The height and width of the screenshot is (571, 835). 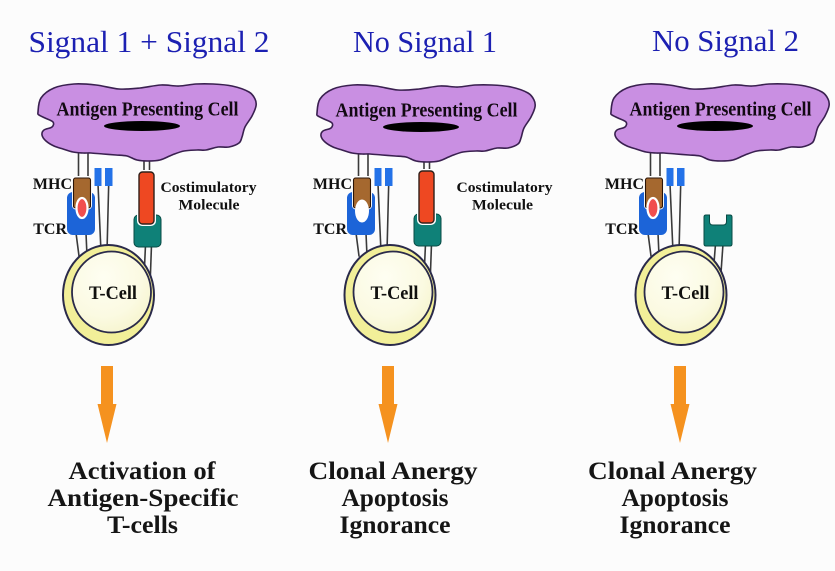 I want to click on svg-text: No Signal 2, so click(x=725, y=40).